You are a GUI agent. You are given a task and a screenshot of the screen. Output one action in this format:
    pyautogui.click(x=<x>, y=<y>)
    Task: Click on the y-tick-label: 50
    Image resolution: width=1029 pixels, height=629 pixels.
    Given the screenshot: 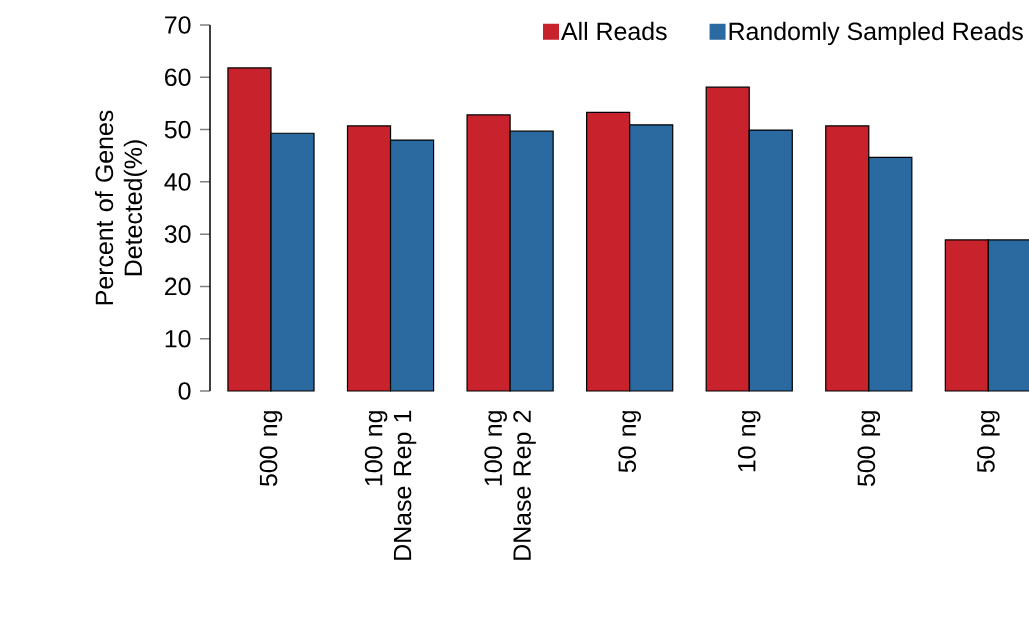 What is the action you would take?
    pyautogui.click(x=177, y=129)
    